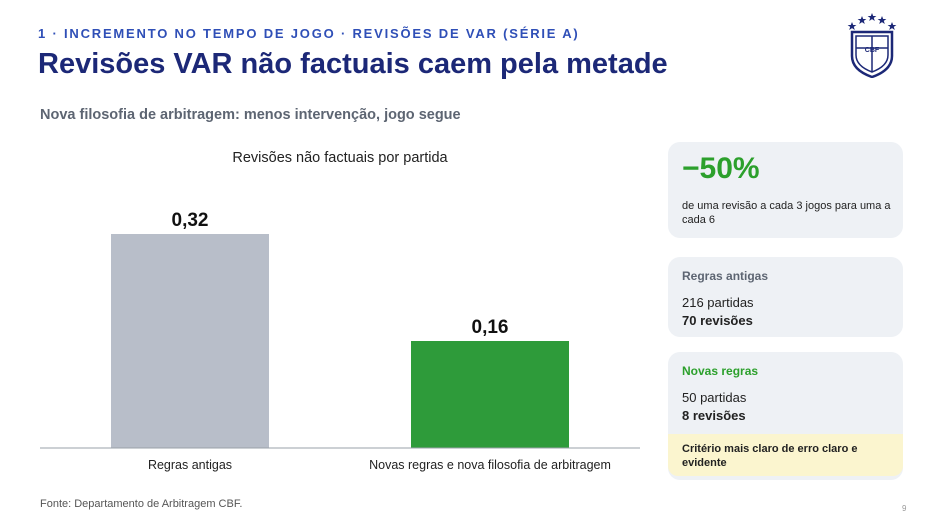 The width and height of the screenshot is (950, 530). What do you see at coordinates (785, 297) in the screenshot?
I see `old-rules-card: Regras antigas 216 partidas 70 revisões` at bounding box center [785, 297].